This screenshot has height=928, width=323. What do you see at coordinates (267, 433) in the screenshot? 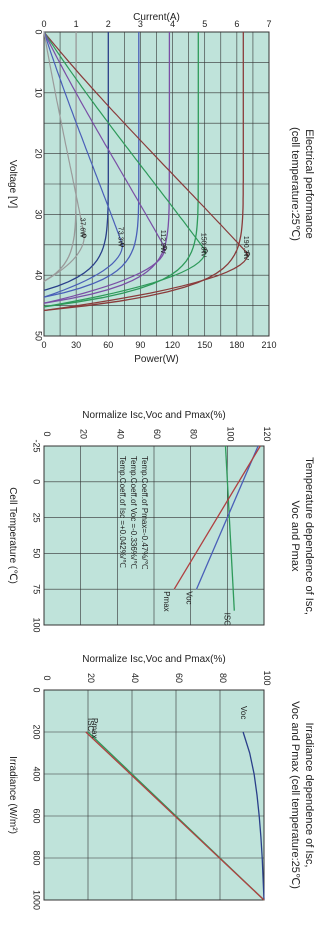
I see `normalize-tick-label: 120` at bounding box center [267, 433].